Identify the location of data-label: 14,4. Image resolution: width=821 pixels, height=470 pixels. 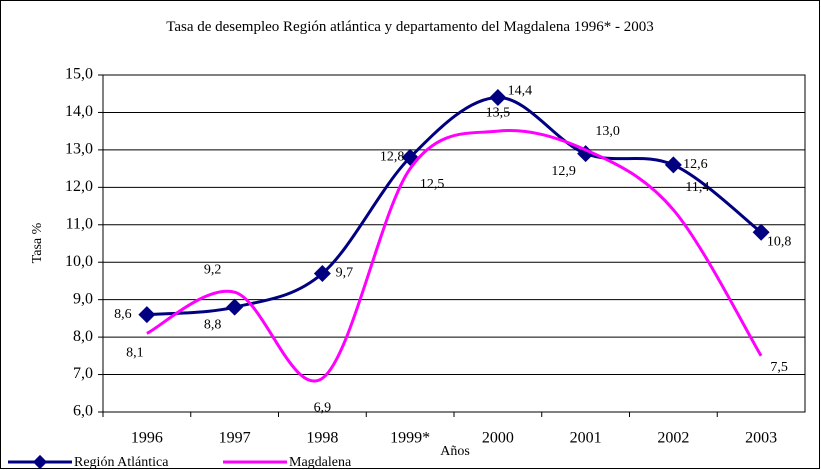
(520, 91).